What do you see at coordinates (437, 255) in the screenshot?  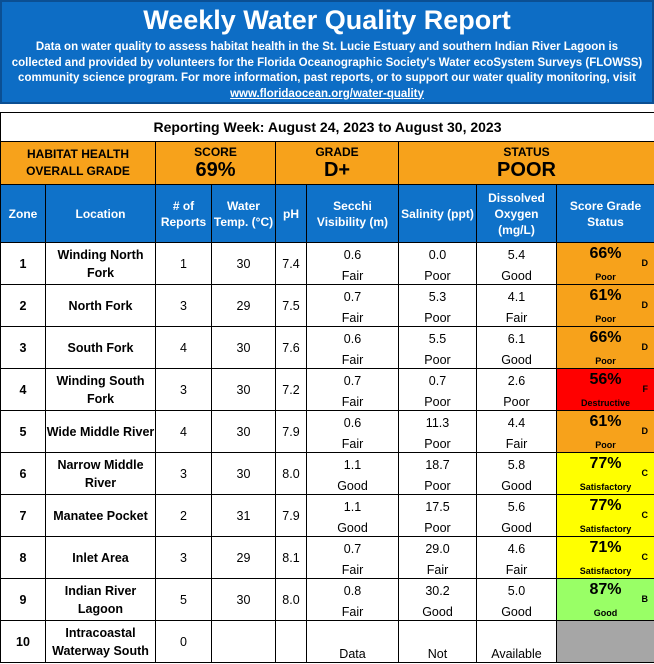 I see `salinity-value: 0.0` at bounding box center [437, 255].